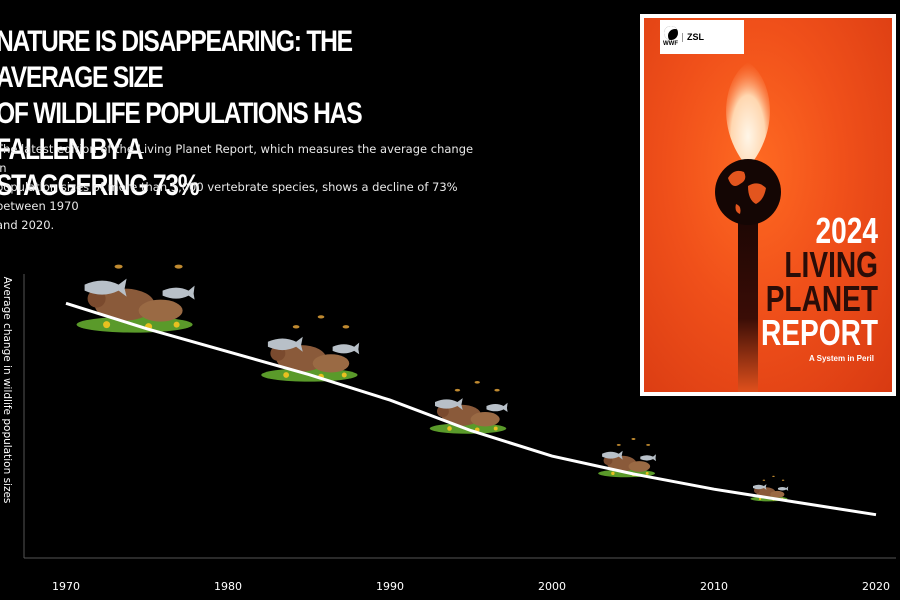 This screenshot has height=600, width=900. I want to click on x-tick-label: 2000, so click(552, 586).